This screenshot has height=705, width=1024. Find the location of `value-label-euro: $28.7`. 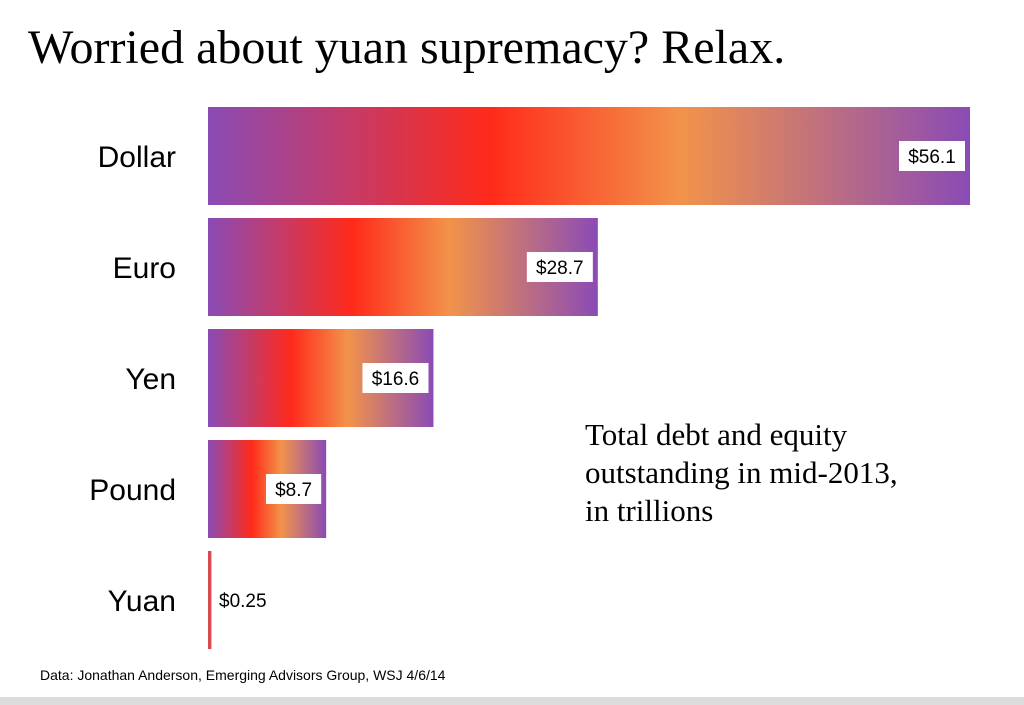

value-label-euro: $28.7 is located at coordinates (560, 268).